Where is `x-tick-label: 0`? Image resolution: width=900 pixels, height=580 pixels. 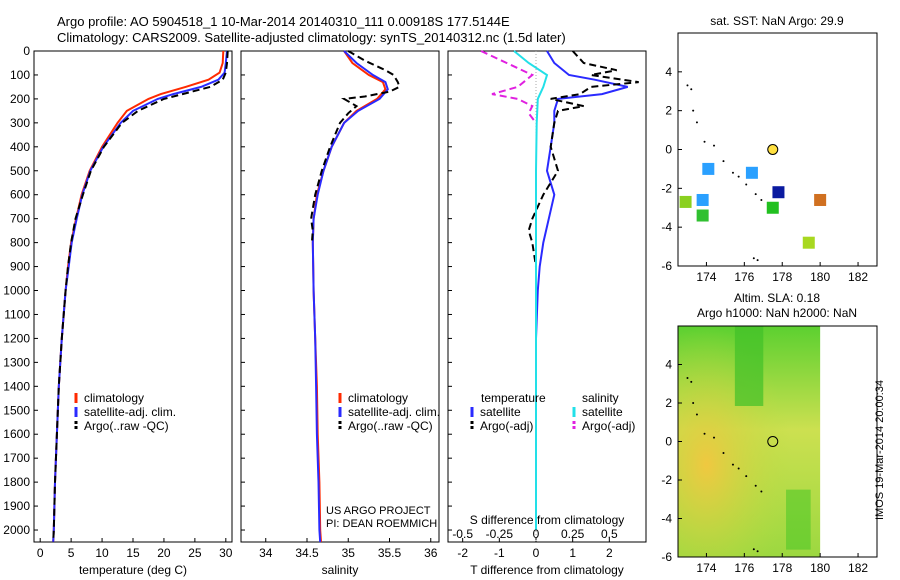
x-tick-label: 0 is located at coordinates (536, 553).